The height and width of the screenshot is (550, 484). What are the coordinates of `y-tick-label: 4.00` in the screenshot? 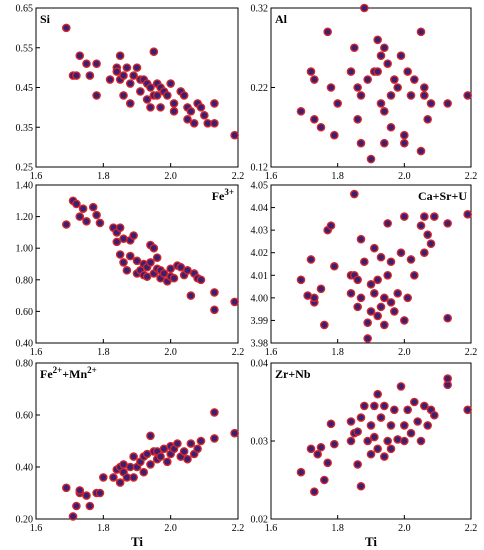 It's located at (260, 298).